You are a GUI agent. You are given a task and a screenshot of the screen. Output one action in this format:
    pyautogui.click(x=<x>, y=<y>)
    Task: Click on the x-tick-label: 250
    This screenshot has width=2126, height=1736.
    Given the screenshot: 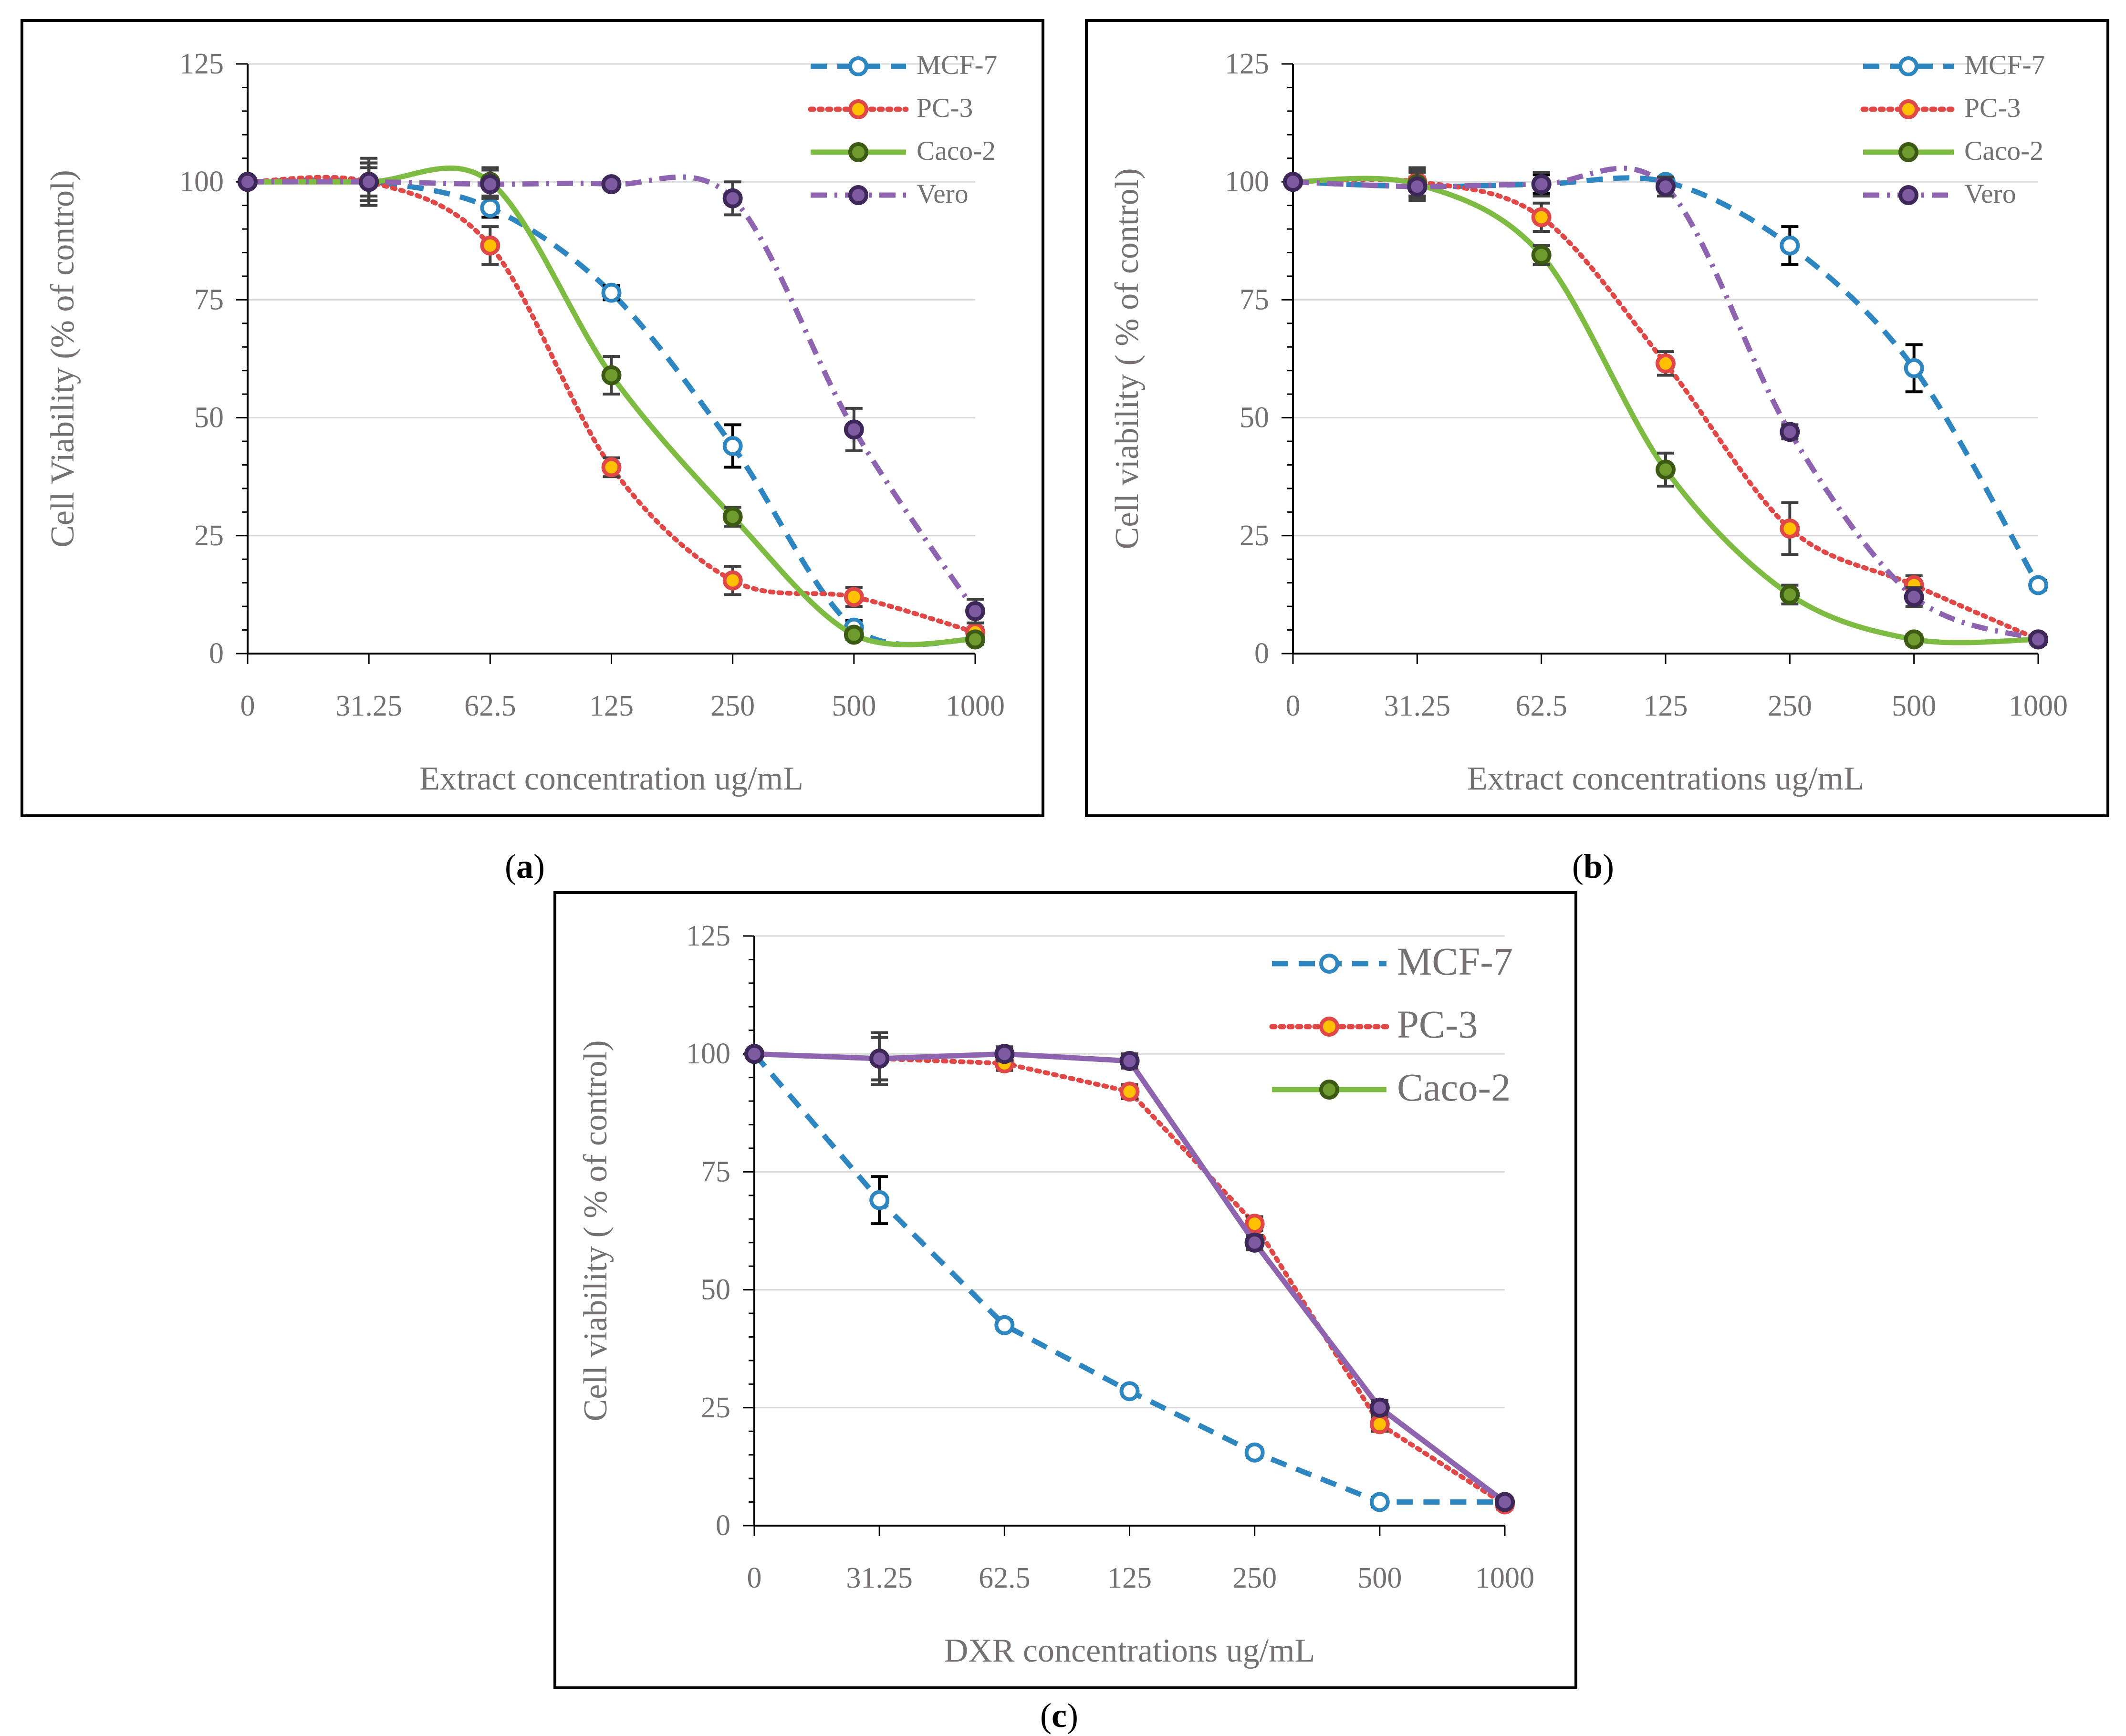 What is the action you would take?
    pyautogui.click(x=732, y=706)
    